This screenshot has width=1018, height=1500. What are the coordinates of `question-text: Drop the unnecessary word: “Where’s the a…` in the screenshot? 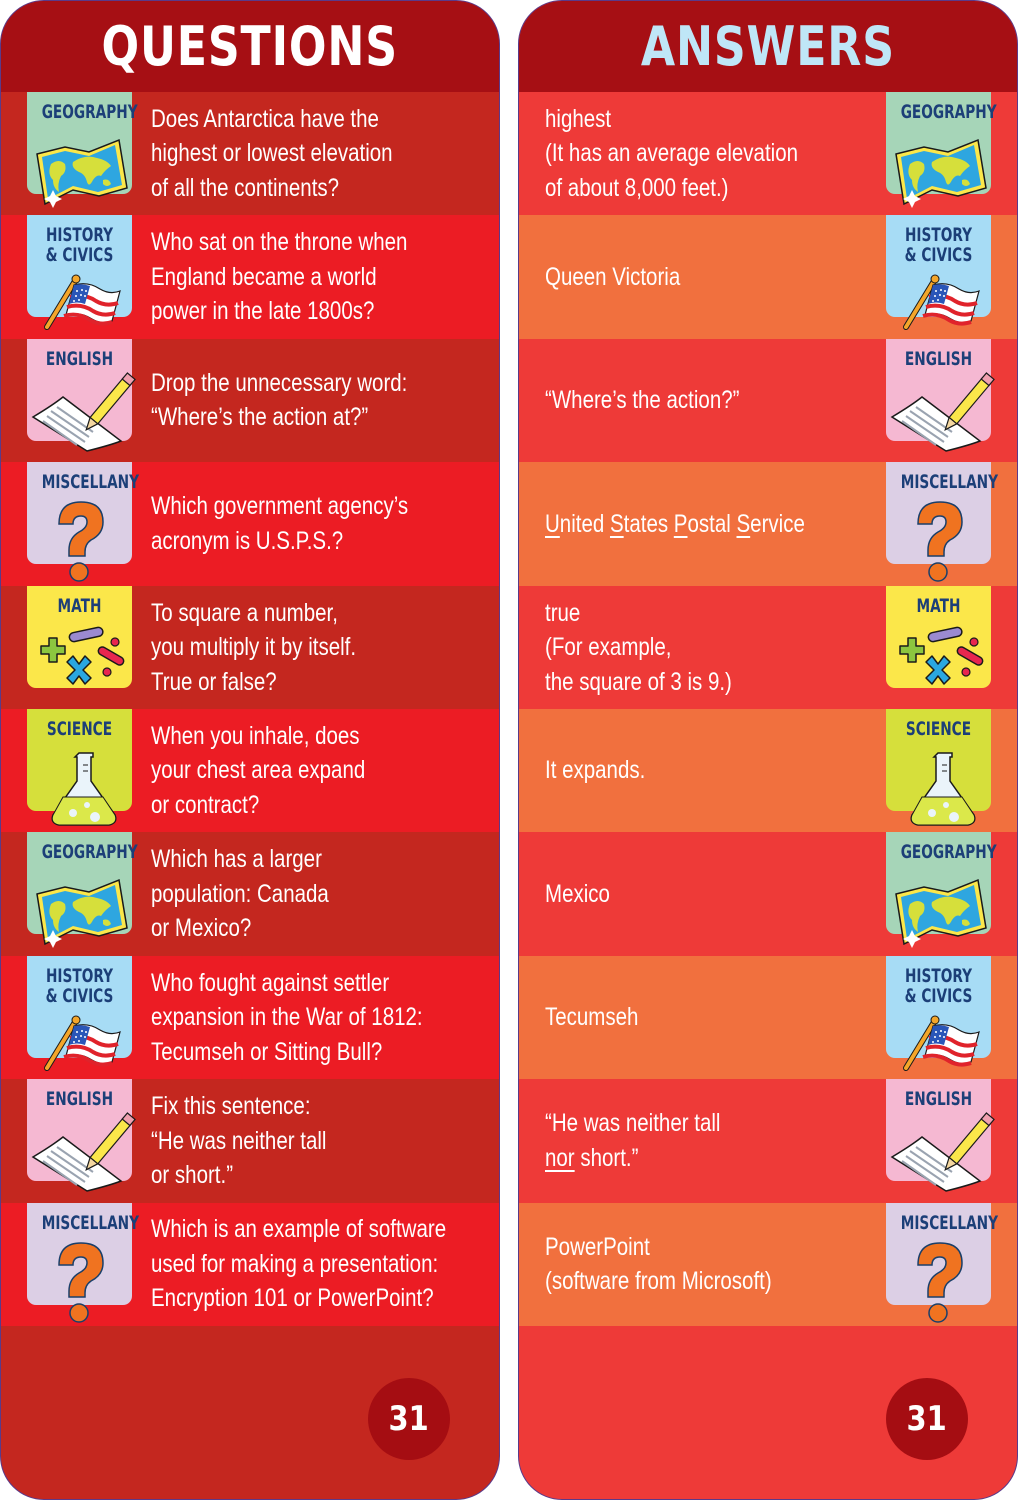 It's located at (279, 400).